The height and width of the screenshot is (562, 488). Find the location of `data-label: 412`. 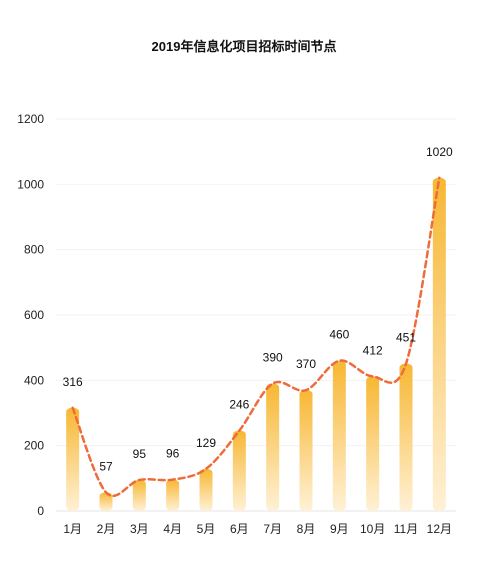

data-label: 412 is located at coordinates (373, 350).